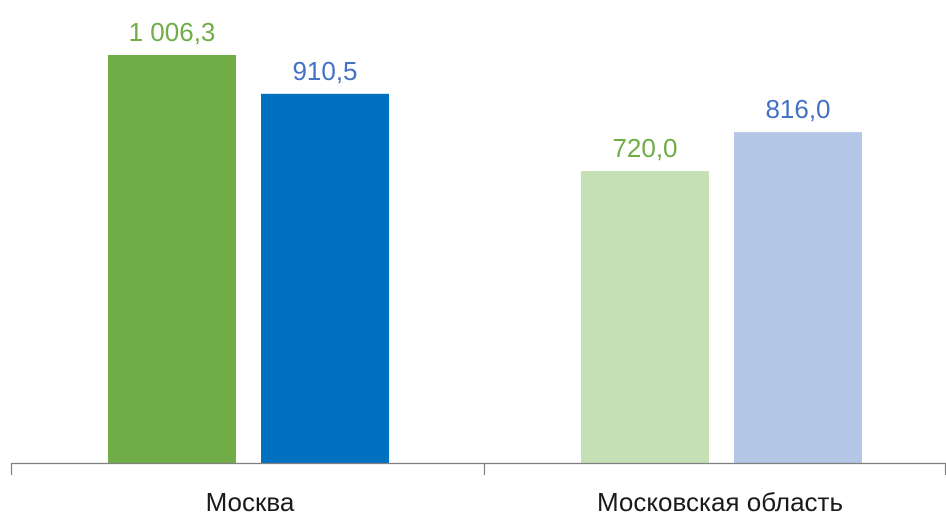  I want to click on bar-value-label-1: 1 006,3, so click(172, 32).